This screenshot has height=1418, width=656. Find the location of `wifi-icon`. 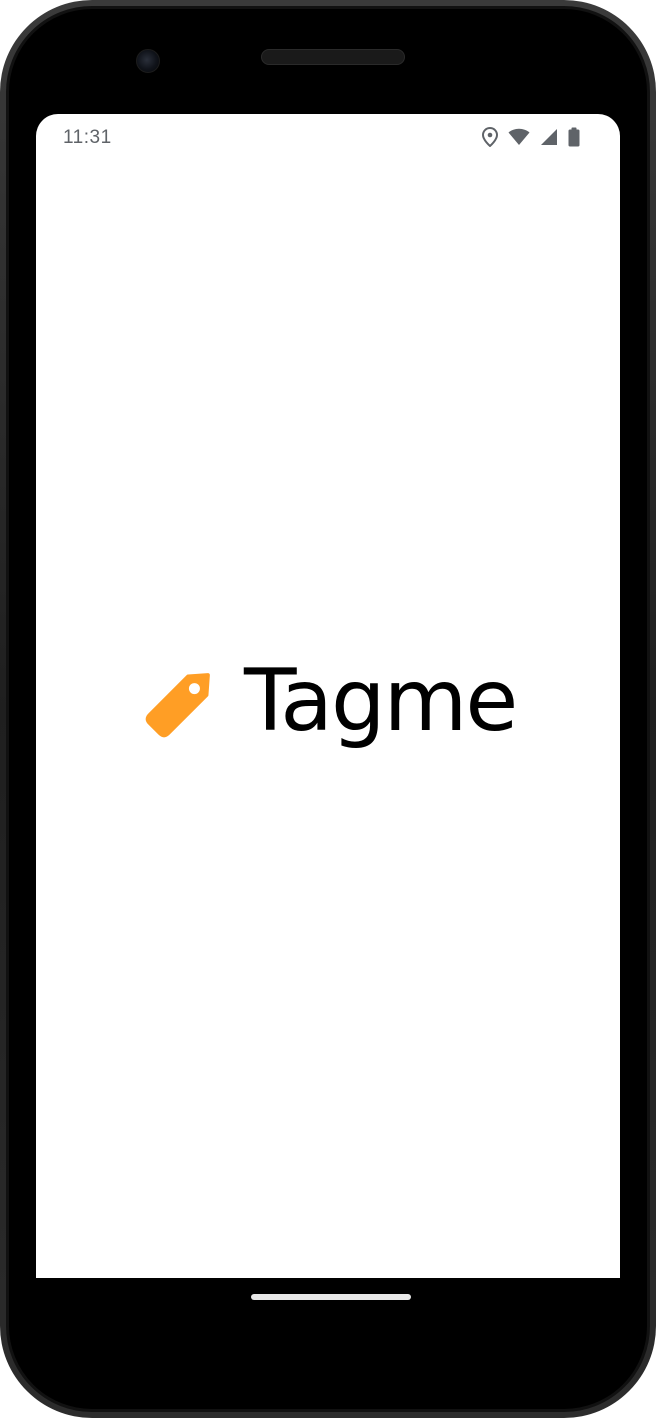

wifi-icon is located at coordinates (519, 137).